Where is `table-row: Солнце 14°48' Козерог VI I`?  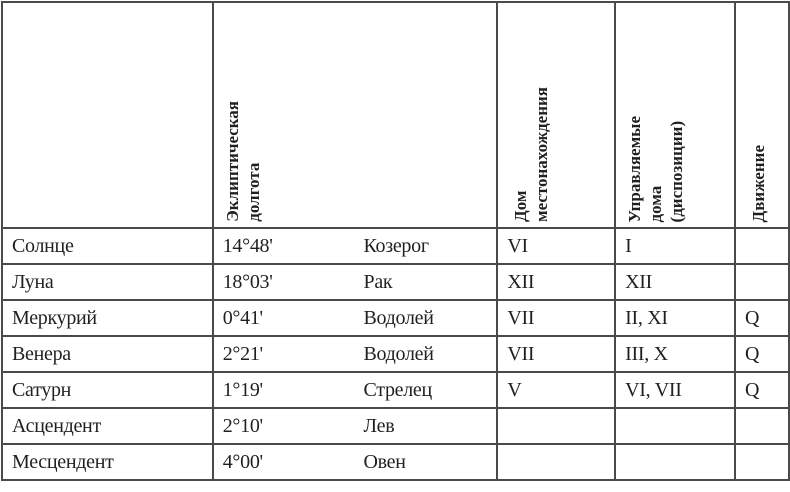
table-row: Солнце 14°48' Козерог VI I is located at coordinates (395, 246).